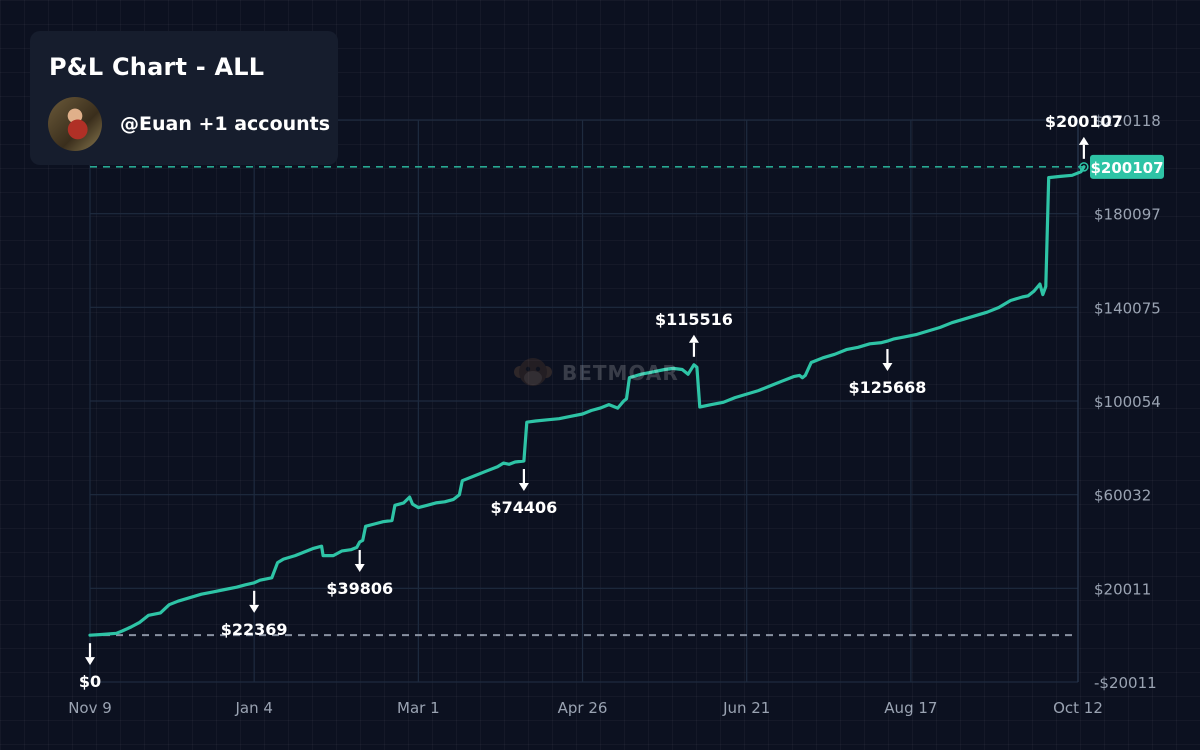 Image resolution: width=1200 pixels, height=750 pixels. What do you see at coordinates (1127, 308) in the screenshot?
I see `y-tick-label: $140075` at bounding box center [1127, 308].